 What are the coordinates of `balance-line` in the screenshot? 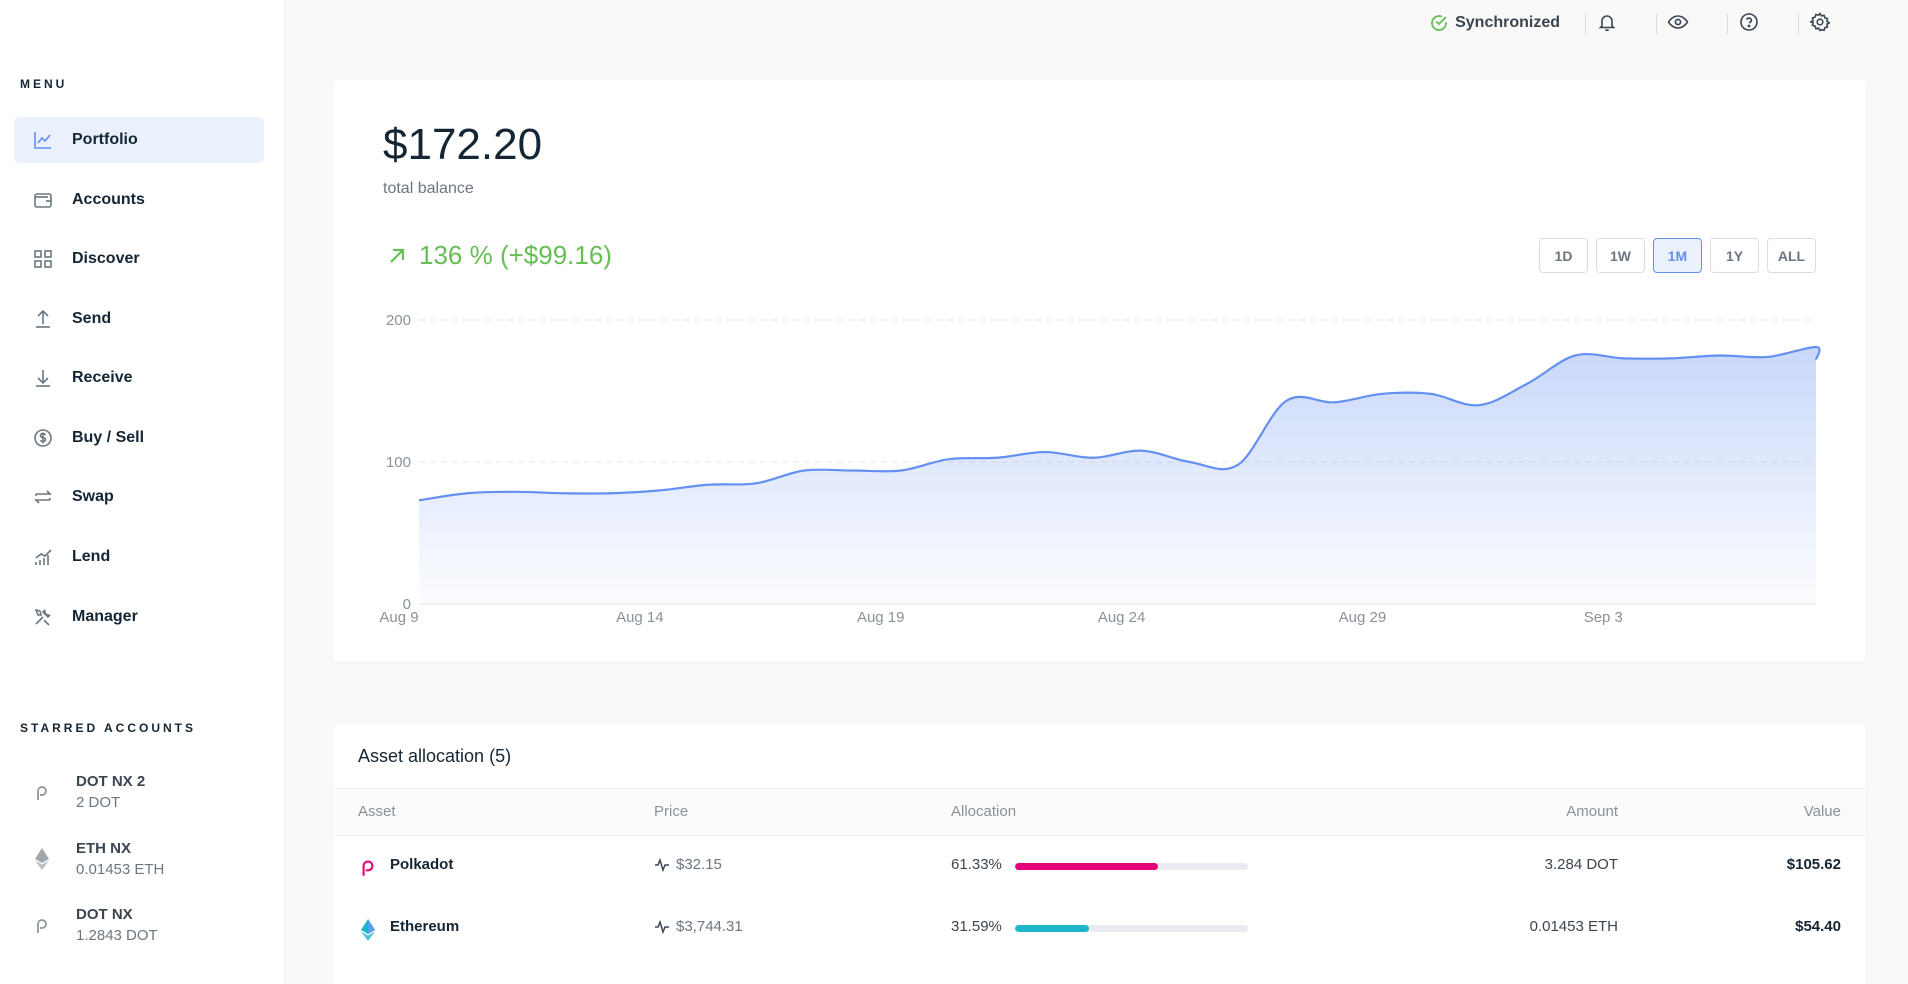 It's located at (1119, 423).